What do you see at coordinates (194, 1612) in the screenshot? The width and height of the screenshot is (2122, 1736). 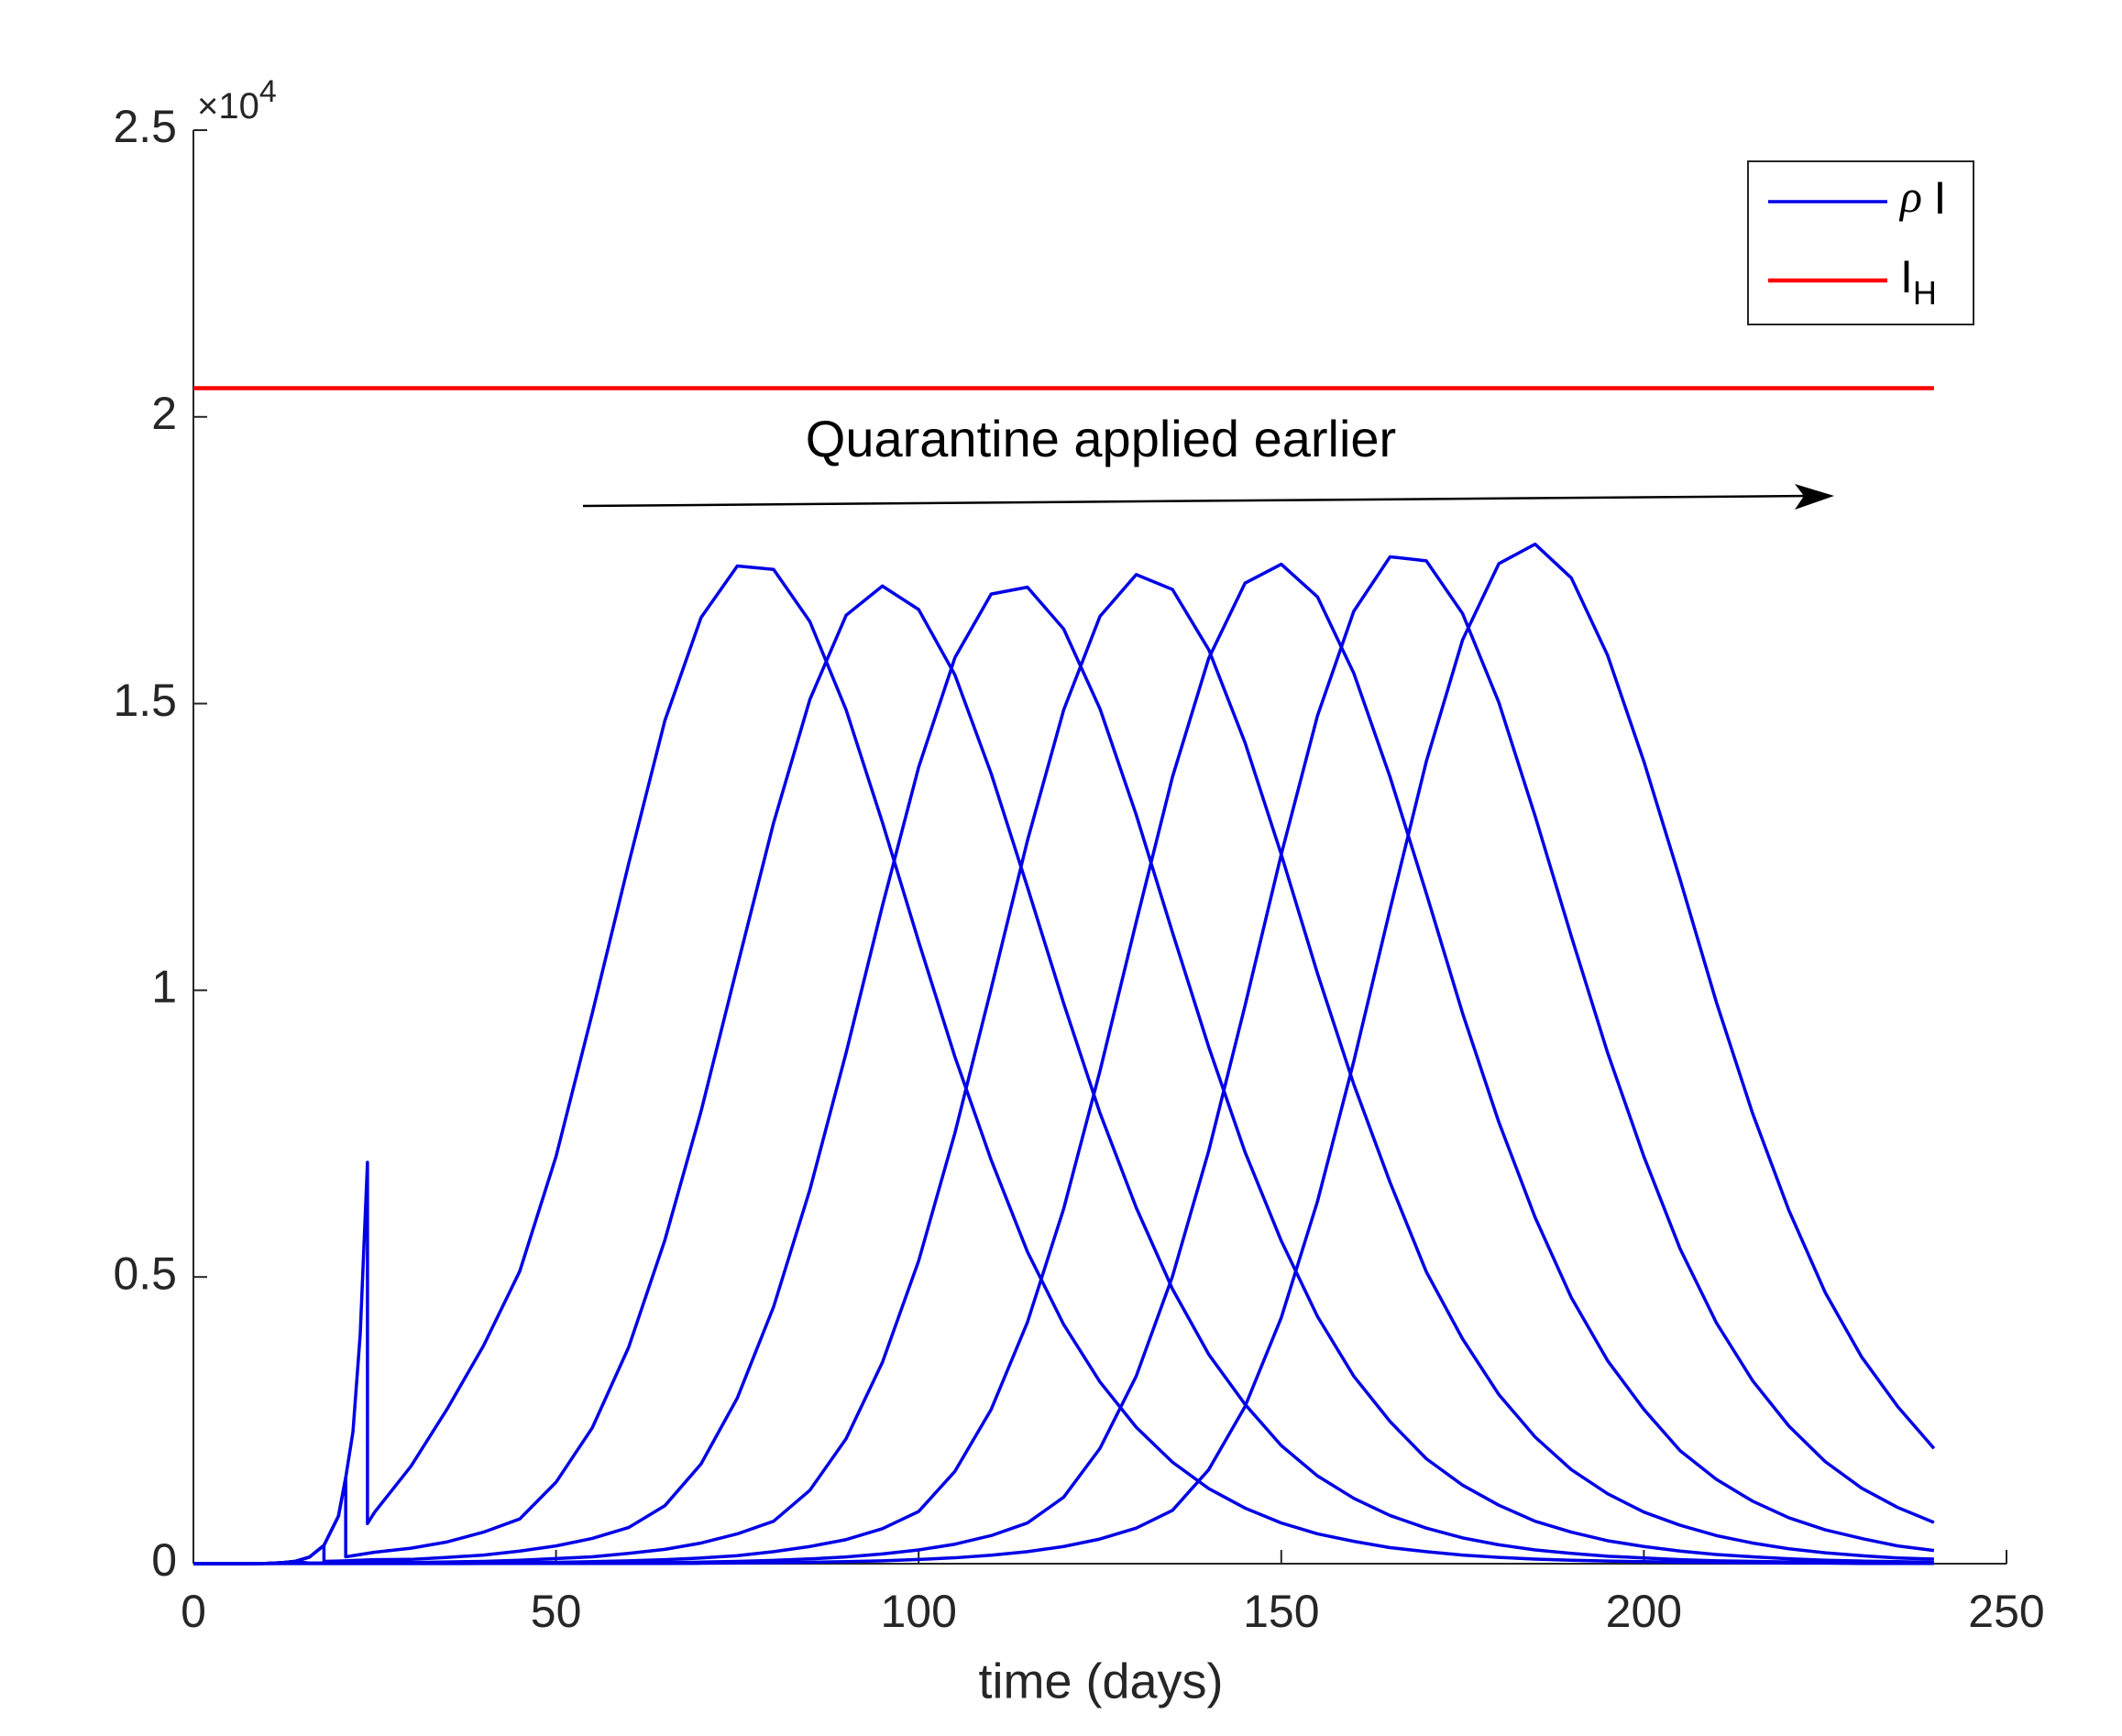 I see `x-tick-label: 0` at bounding box center [194, 1612].